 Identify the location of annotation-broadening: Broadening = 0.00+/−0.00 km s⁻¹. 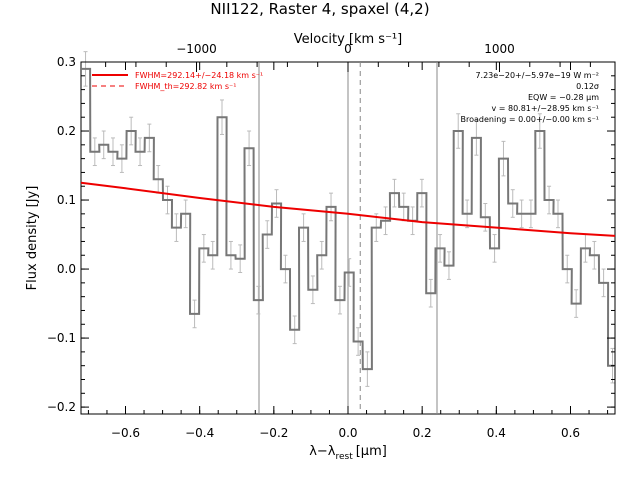
(530, 119).